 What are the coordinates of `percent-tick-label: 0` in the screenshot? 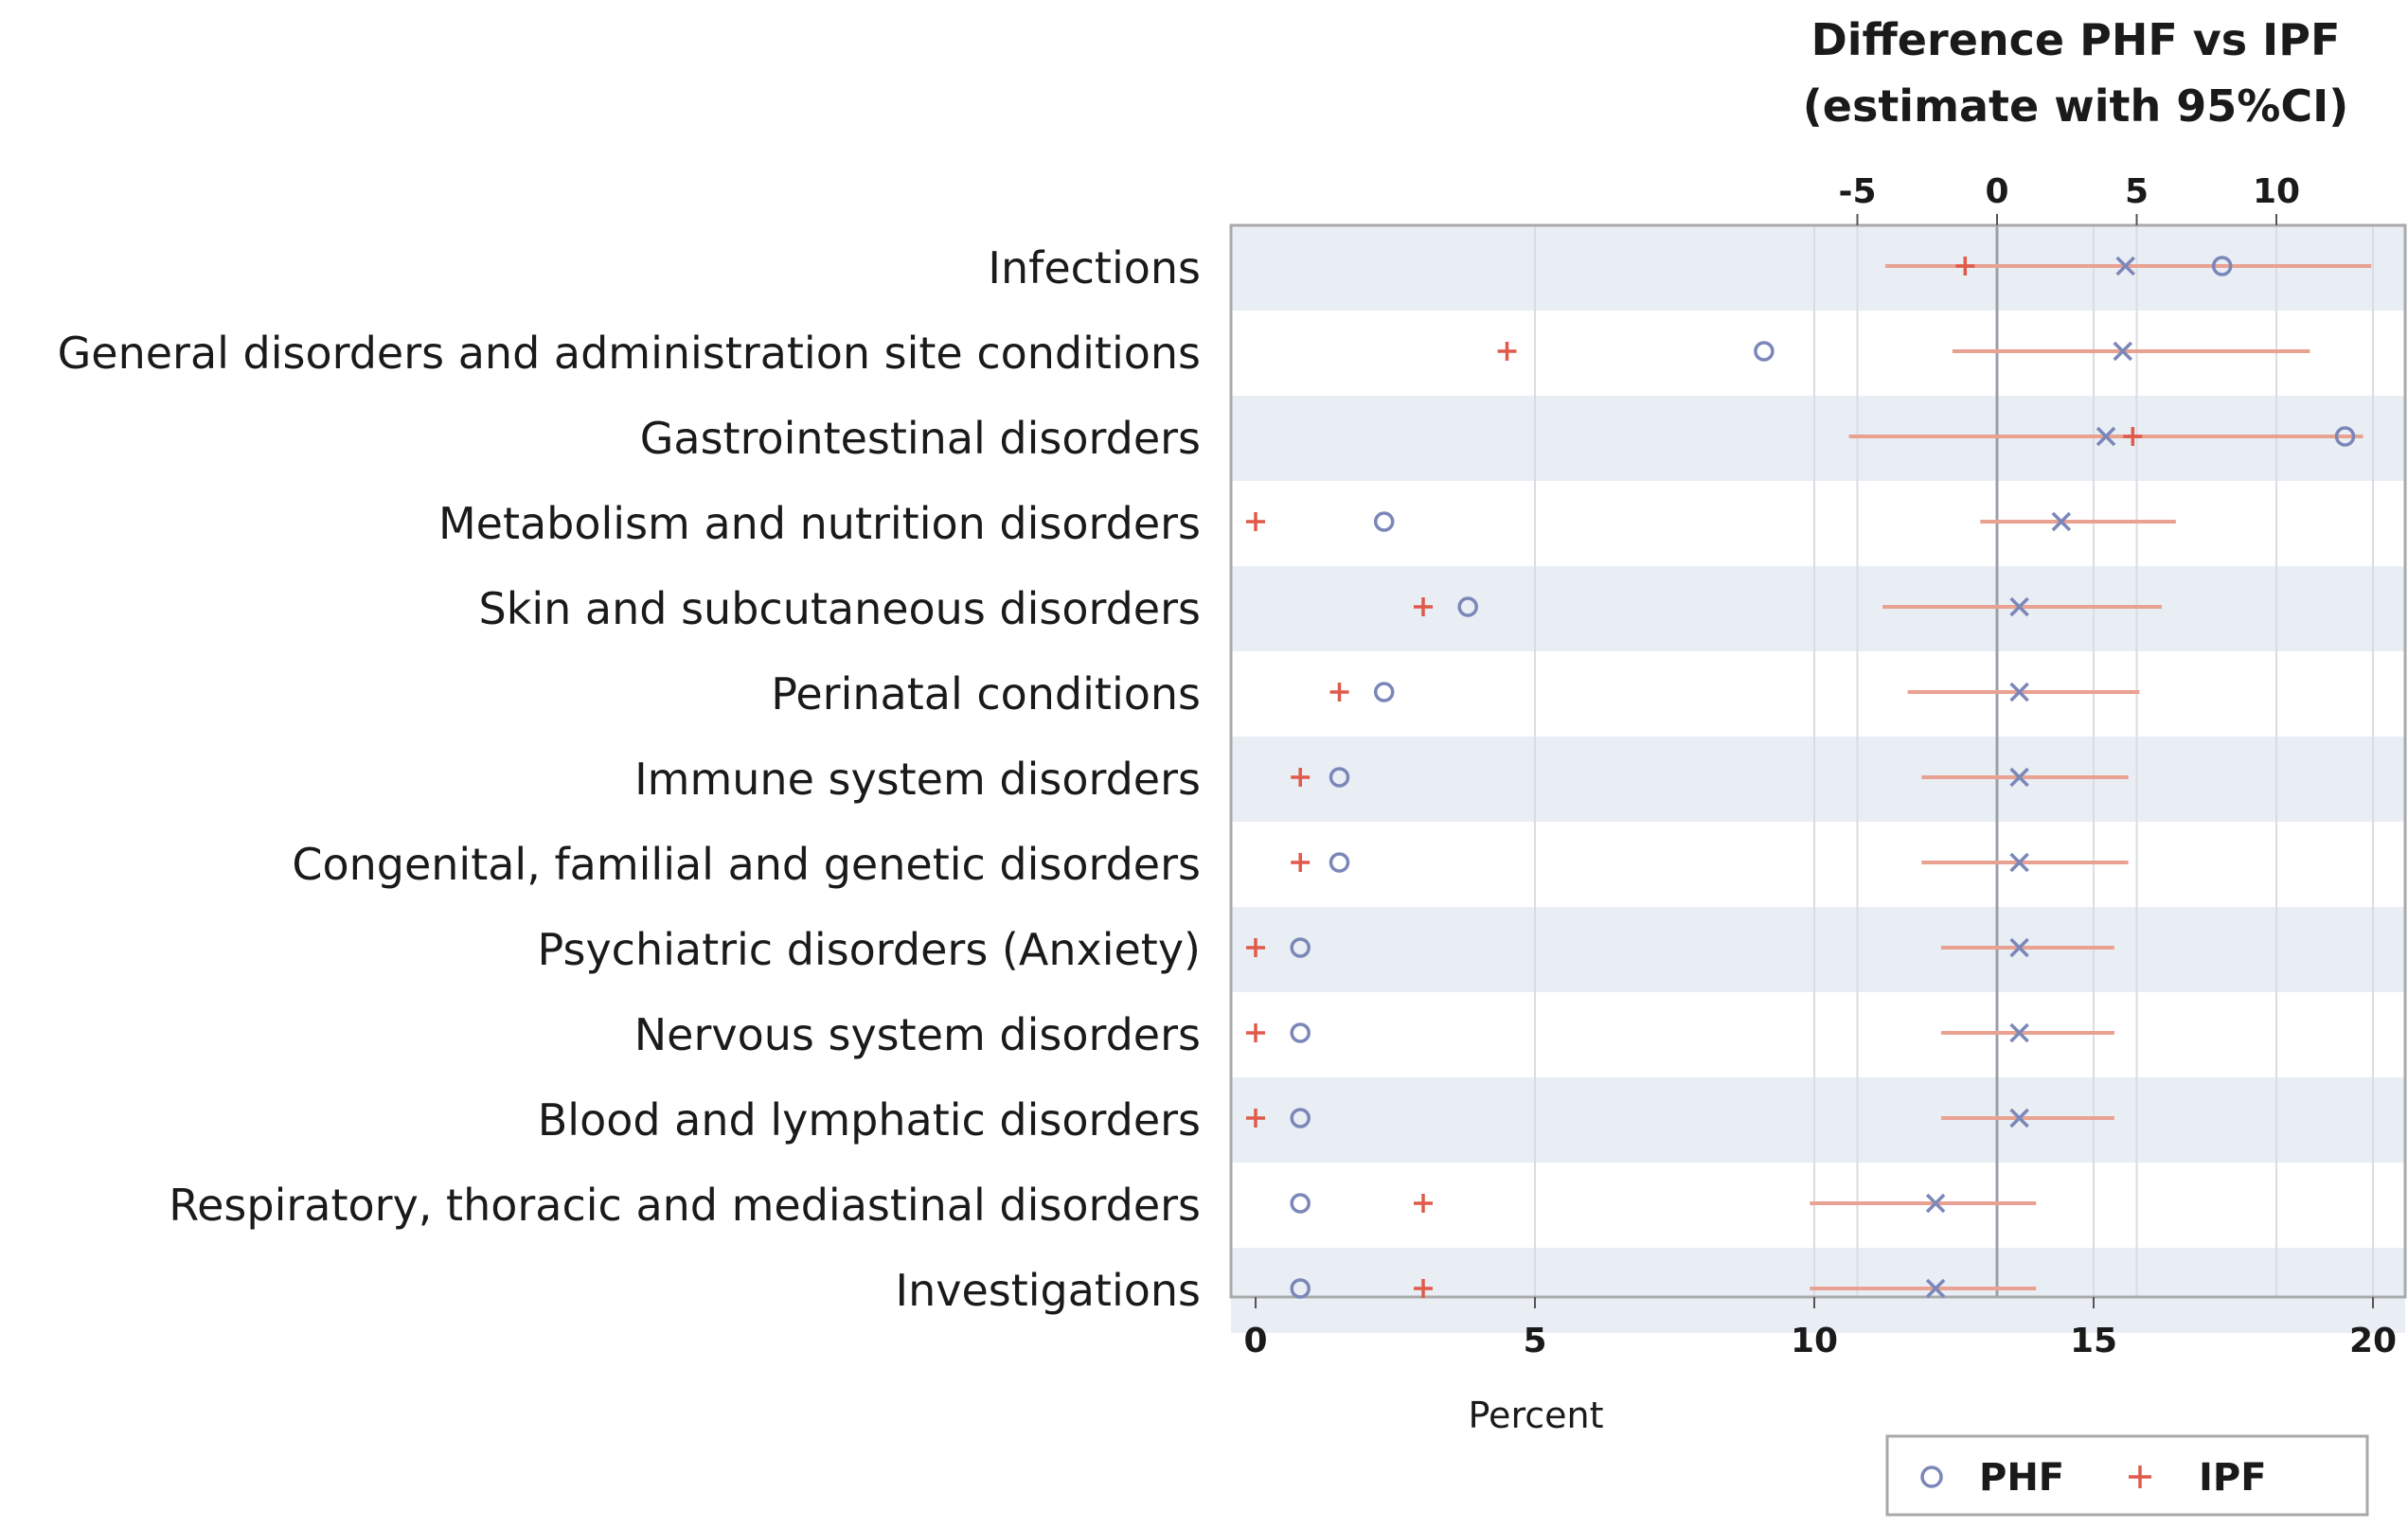 It's located at (1255, 1341).